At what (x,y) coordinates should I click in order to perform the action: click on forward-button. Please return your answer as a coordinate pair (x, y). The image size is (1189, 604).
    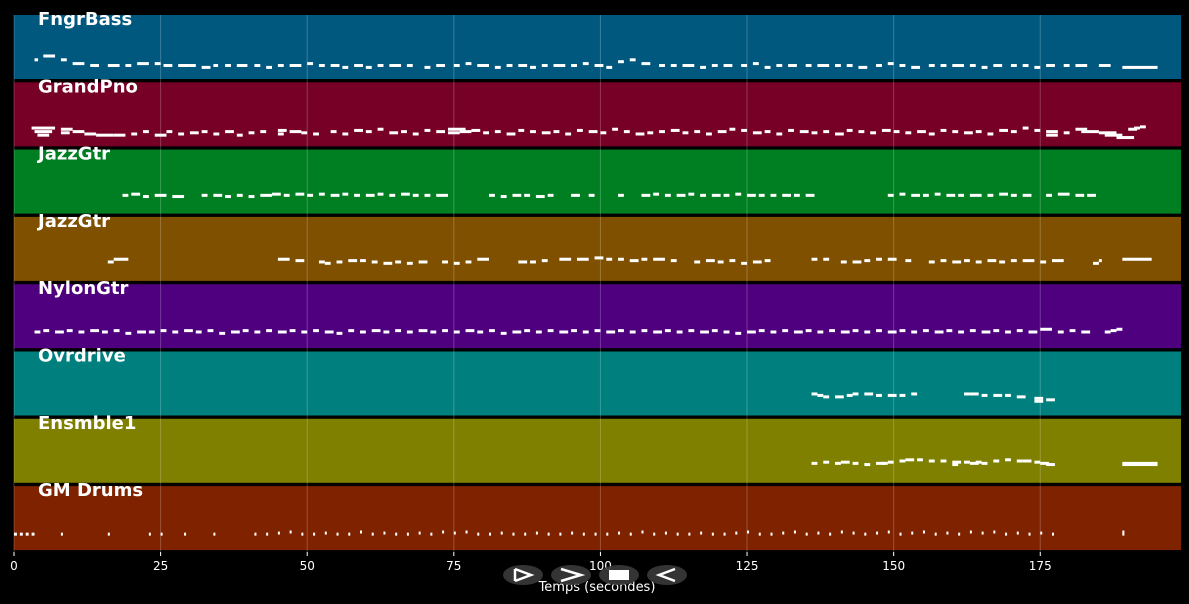
    Looking at the image, I should click on (571, 575).